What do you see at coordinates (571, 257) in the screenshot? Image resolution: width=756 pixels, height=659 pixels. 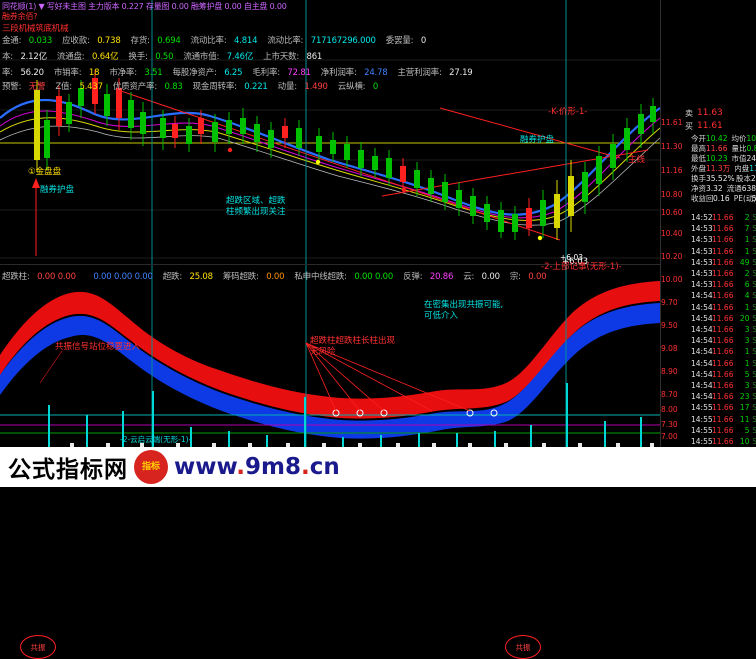 I see `svg-text: +6.03` at bounding box center [571, 257].